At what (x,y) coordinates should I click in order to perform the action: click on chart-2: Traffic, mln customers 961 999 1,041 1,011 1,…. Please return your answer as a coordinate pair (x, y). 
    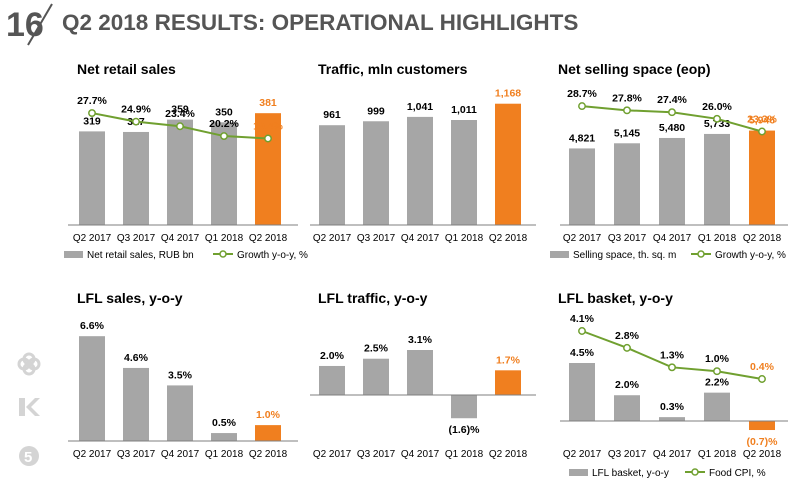
    Looking at the image, I should click on (423, 152).